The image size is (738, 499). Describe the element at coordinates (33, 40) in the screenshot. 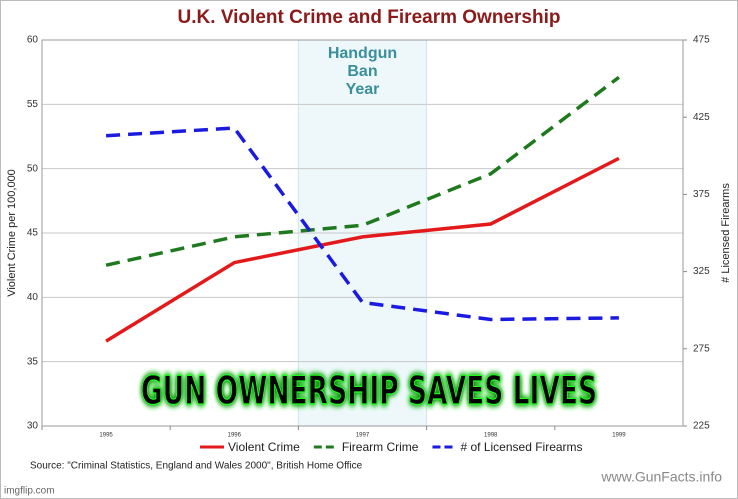

I see `y-tick-label: 60` at that location.